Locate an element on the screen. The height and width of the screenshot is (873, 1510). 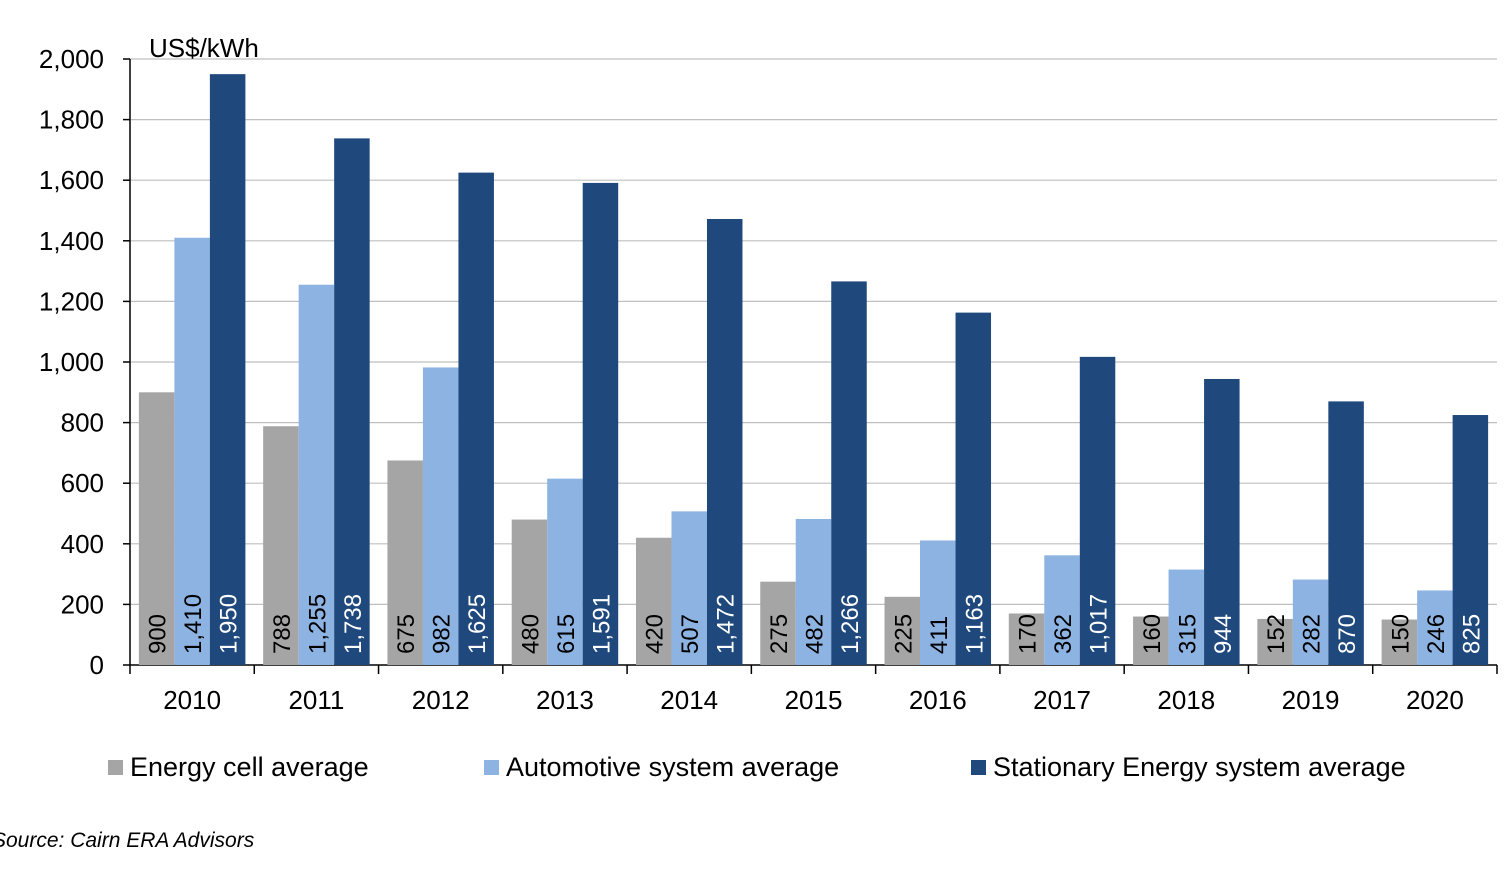
y-tick-label: 1,400 is located at coordinates (71, 241).